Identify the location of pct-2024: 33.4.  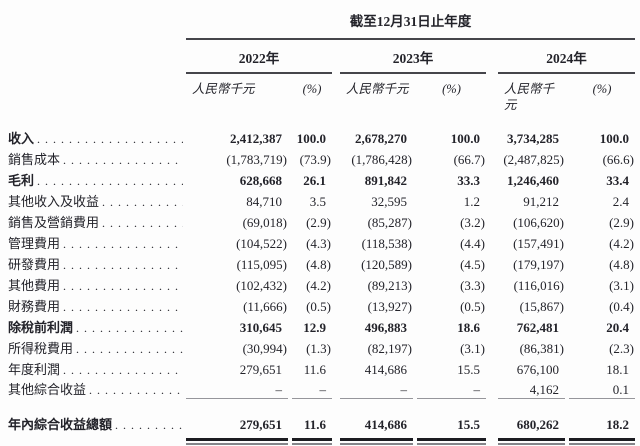
(617, 180).